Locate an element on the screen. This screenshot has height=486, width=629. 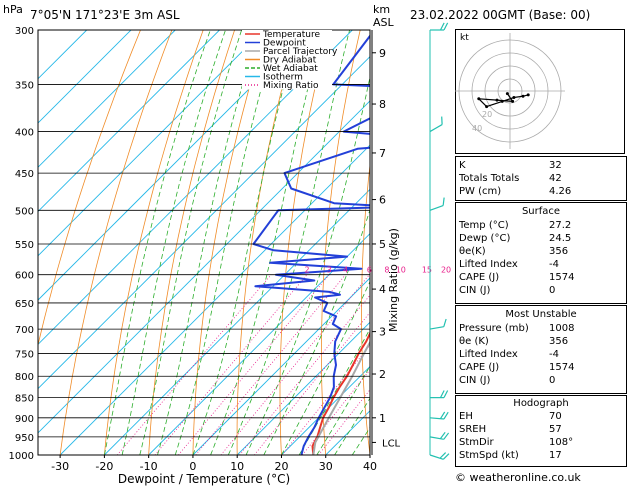
row-value: 70 is located at coordinates (555, 416).